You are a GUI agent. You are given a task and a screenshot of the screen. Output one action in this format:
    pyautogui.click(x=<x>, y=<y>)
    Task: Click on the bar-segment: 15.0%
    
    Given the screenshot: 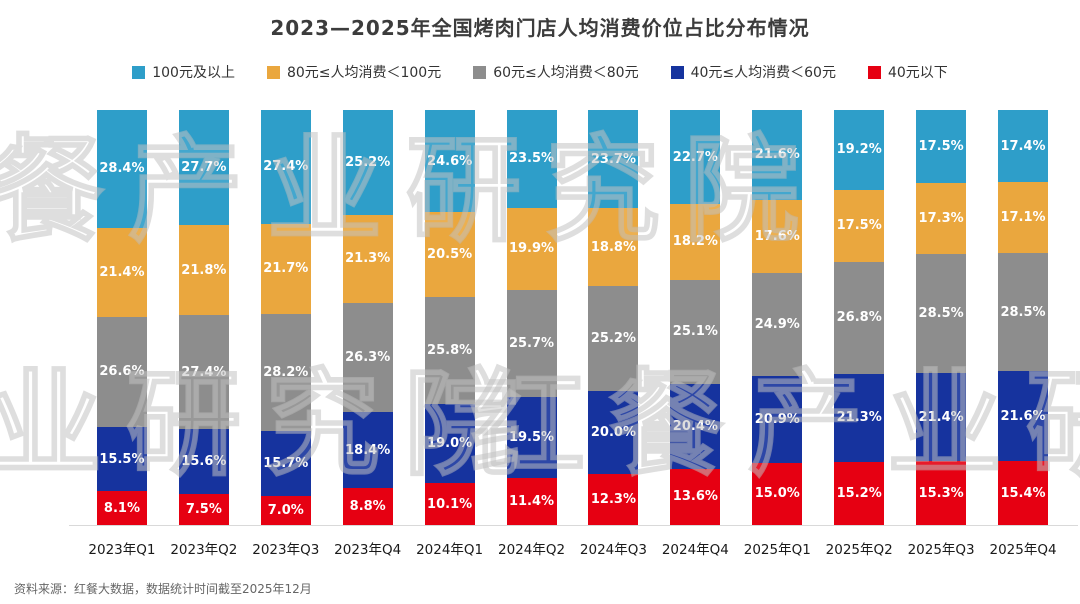 What is the action you would take?
    pyautogui.click(x=777, y=493)
    